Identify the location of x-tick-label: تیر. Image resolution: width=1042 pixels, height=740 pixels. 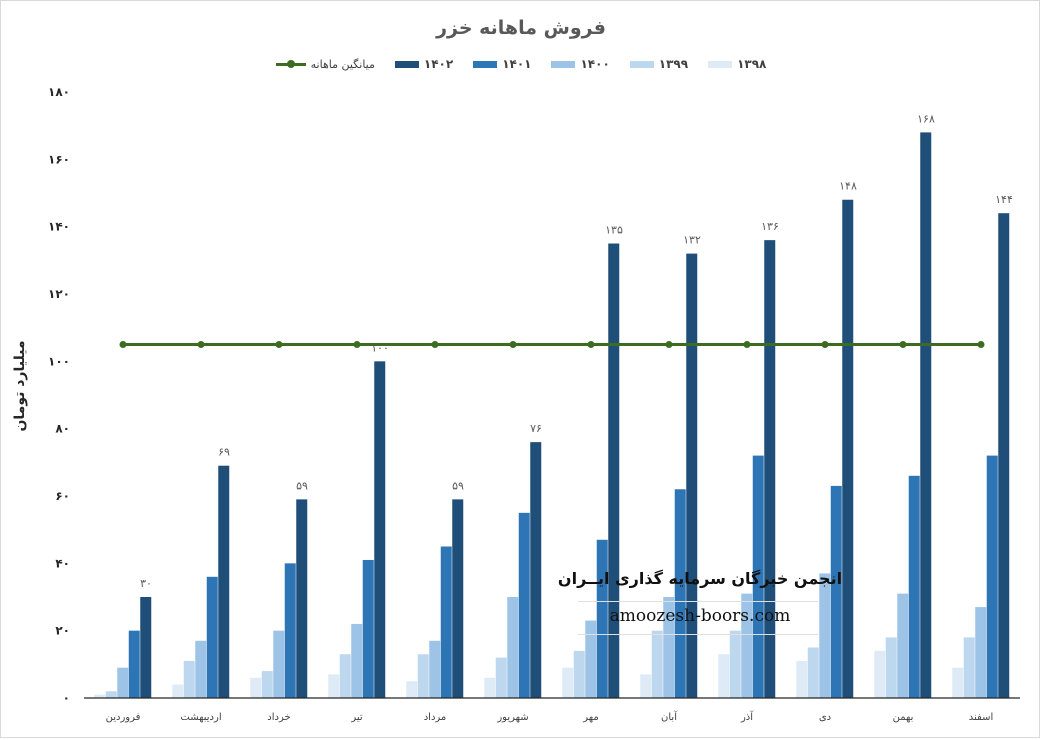
(356, 717).